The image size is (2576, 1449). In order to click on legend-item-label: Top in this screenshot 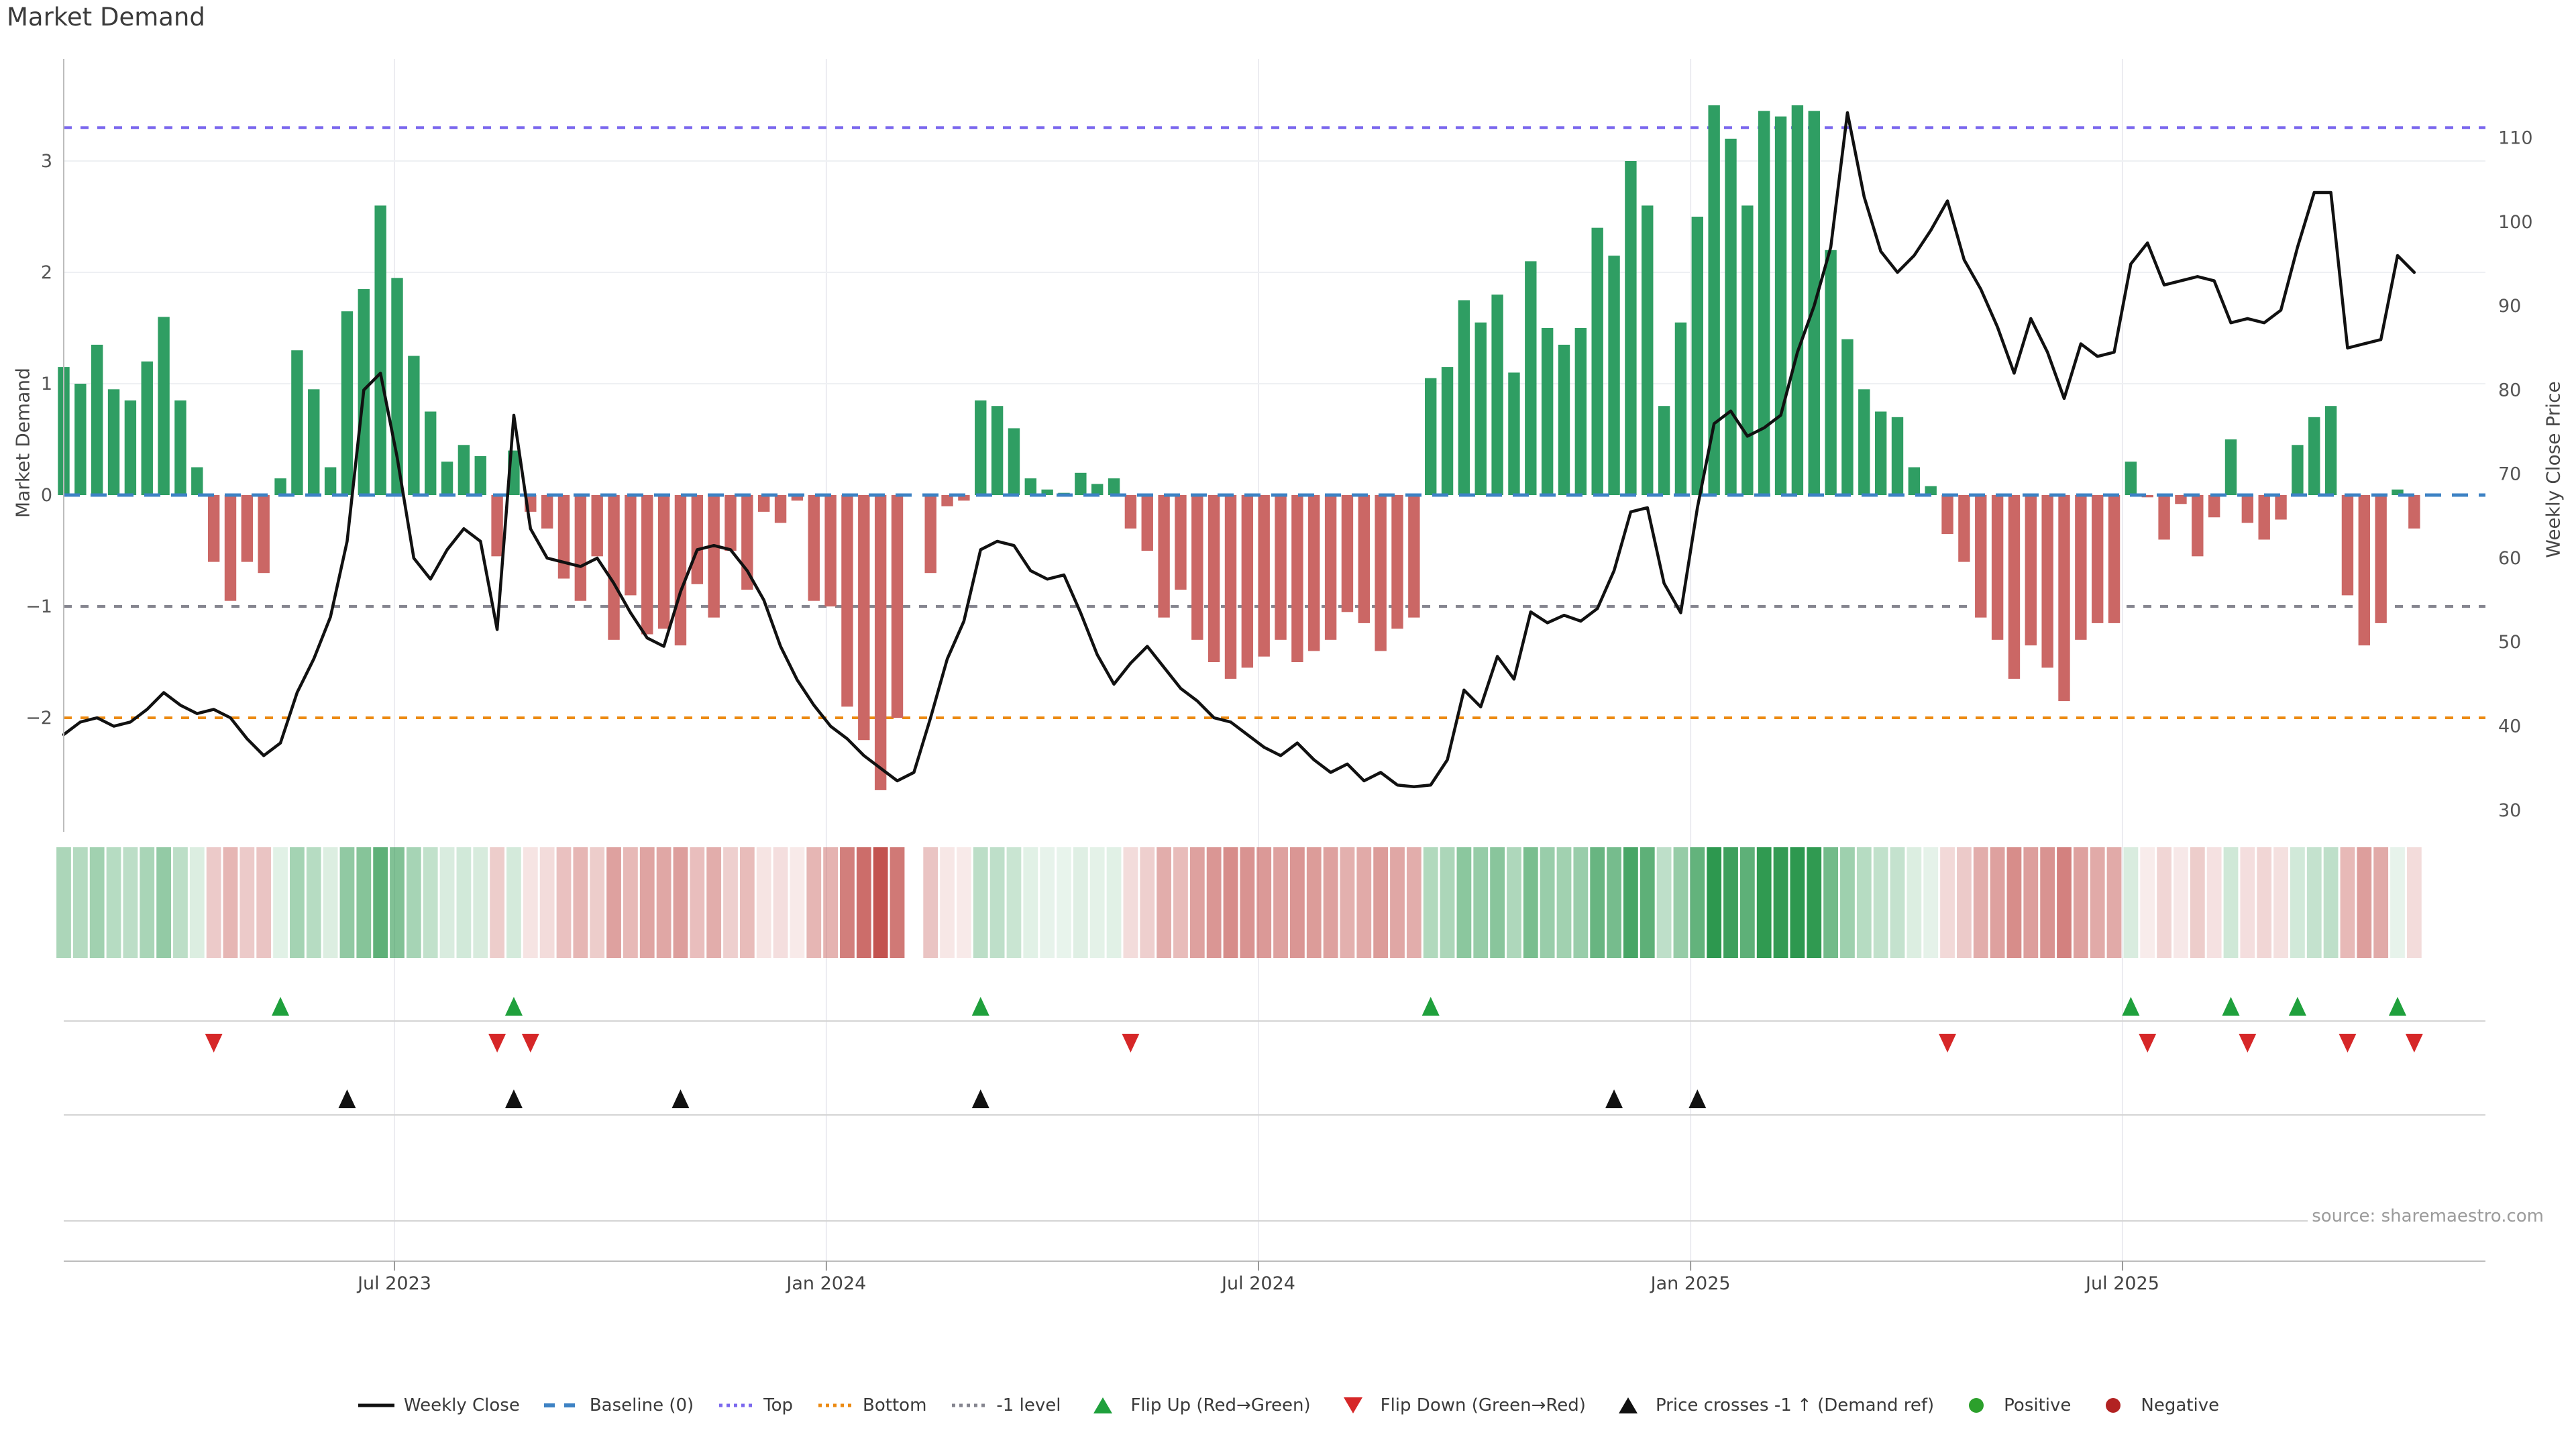, I will do `click(778, 1405)`.